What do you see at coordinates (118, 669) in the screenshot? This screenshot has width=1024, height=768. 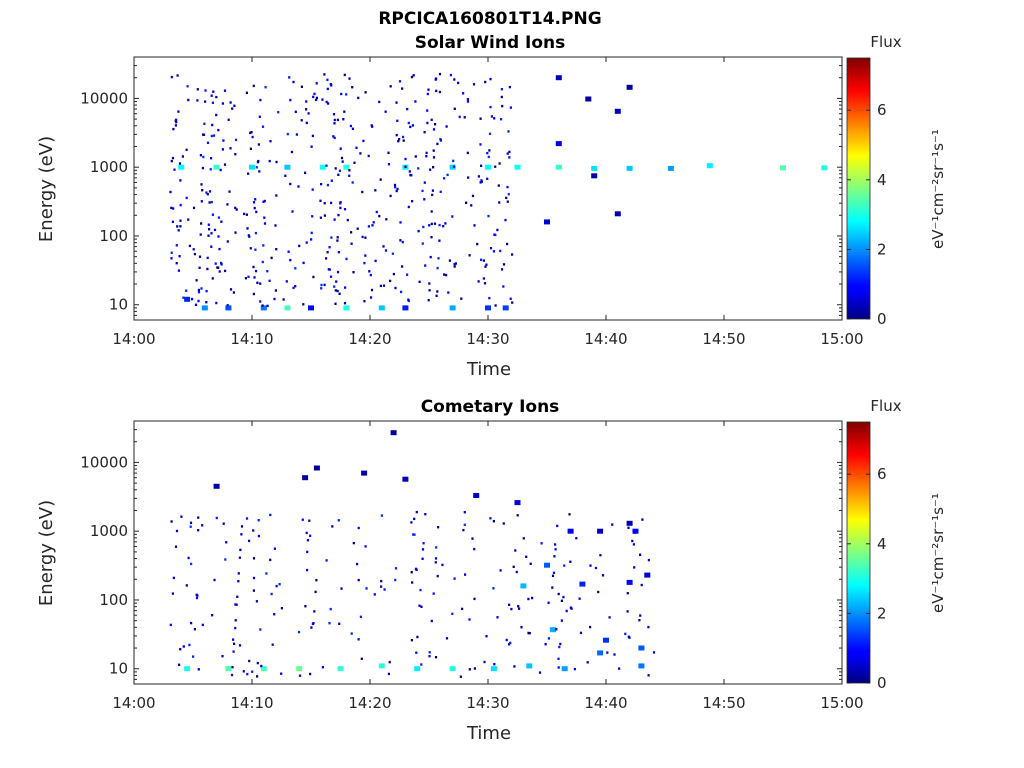 I see `y-tick-label: 10` at bounding box center [118, 669].